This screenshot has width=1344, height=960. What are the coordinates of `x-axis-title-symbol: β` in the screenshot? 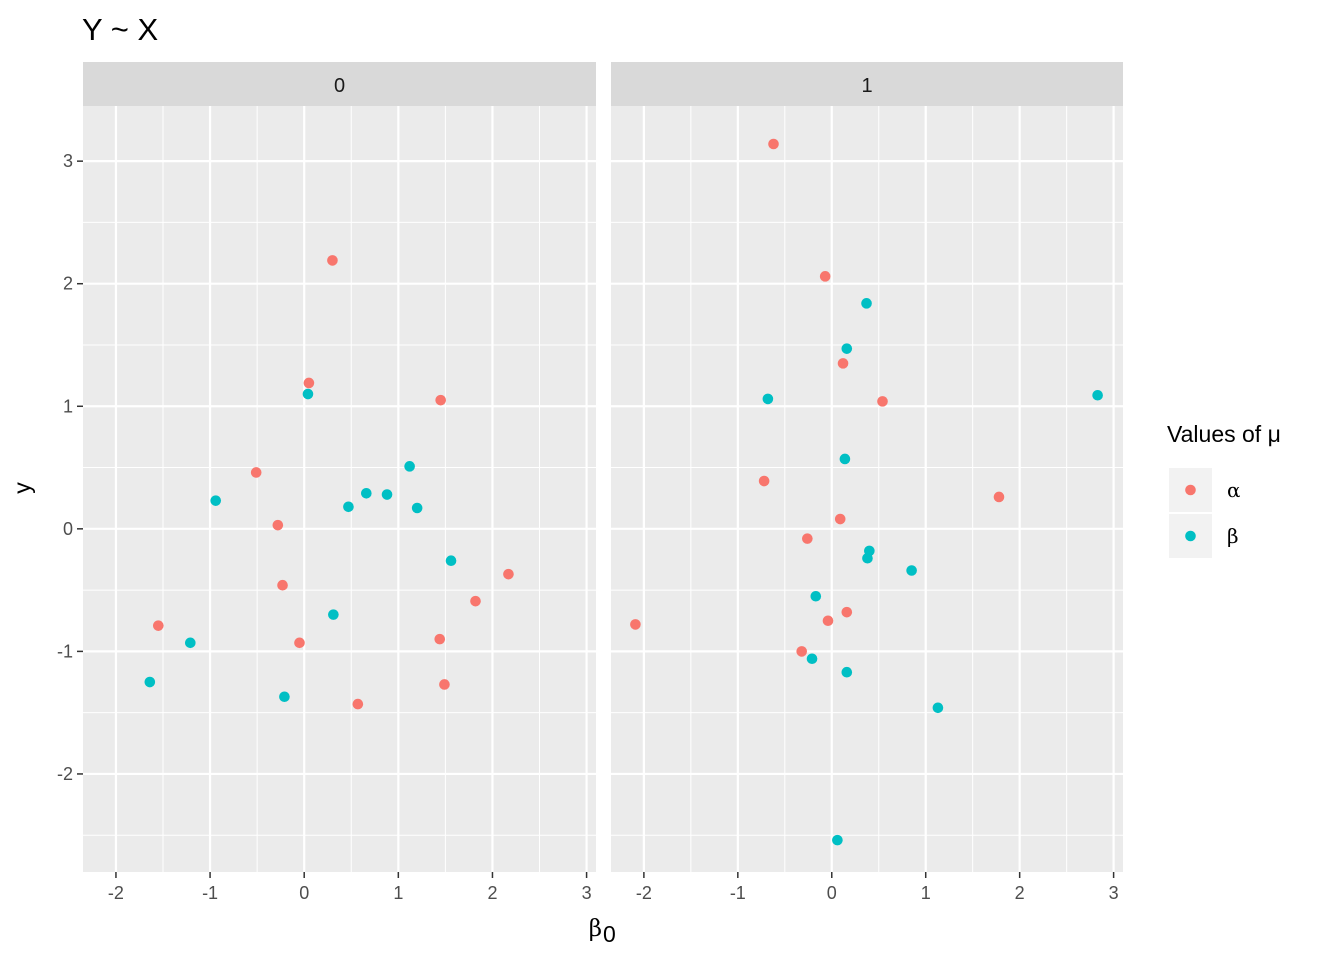 It's located at (595, 929).